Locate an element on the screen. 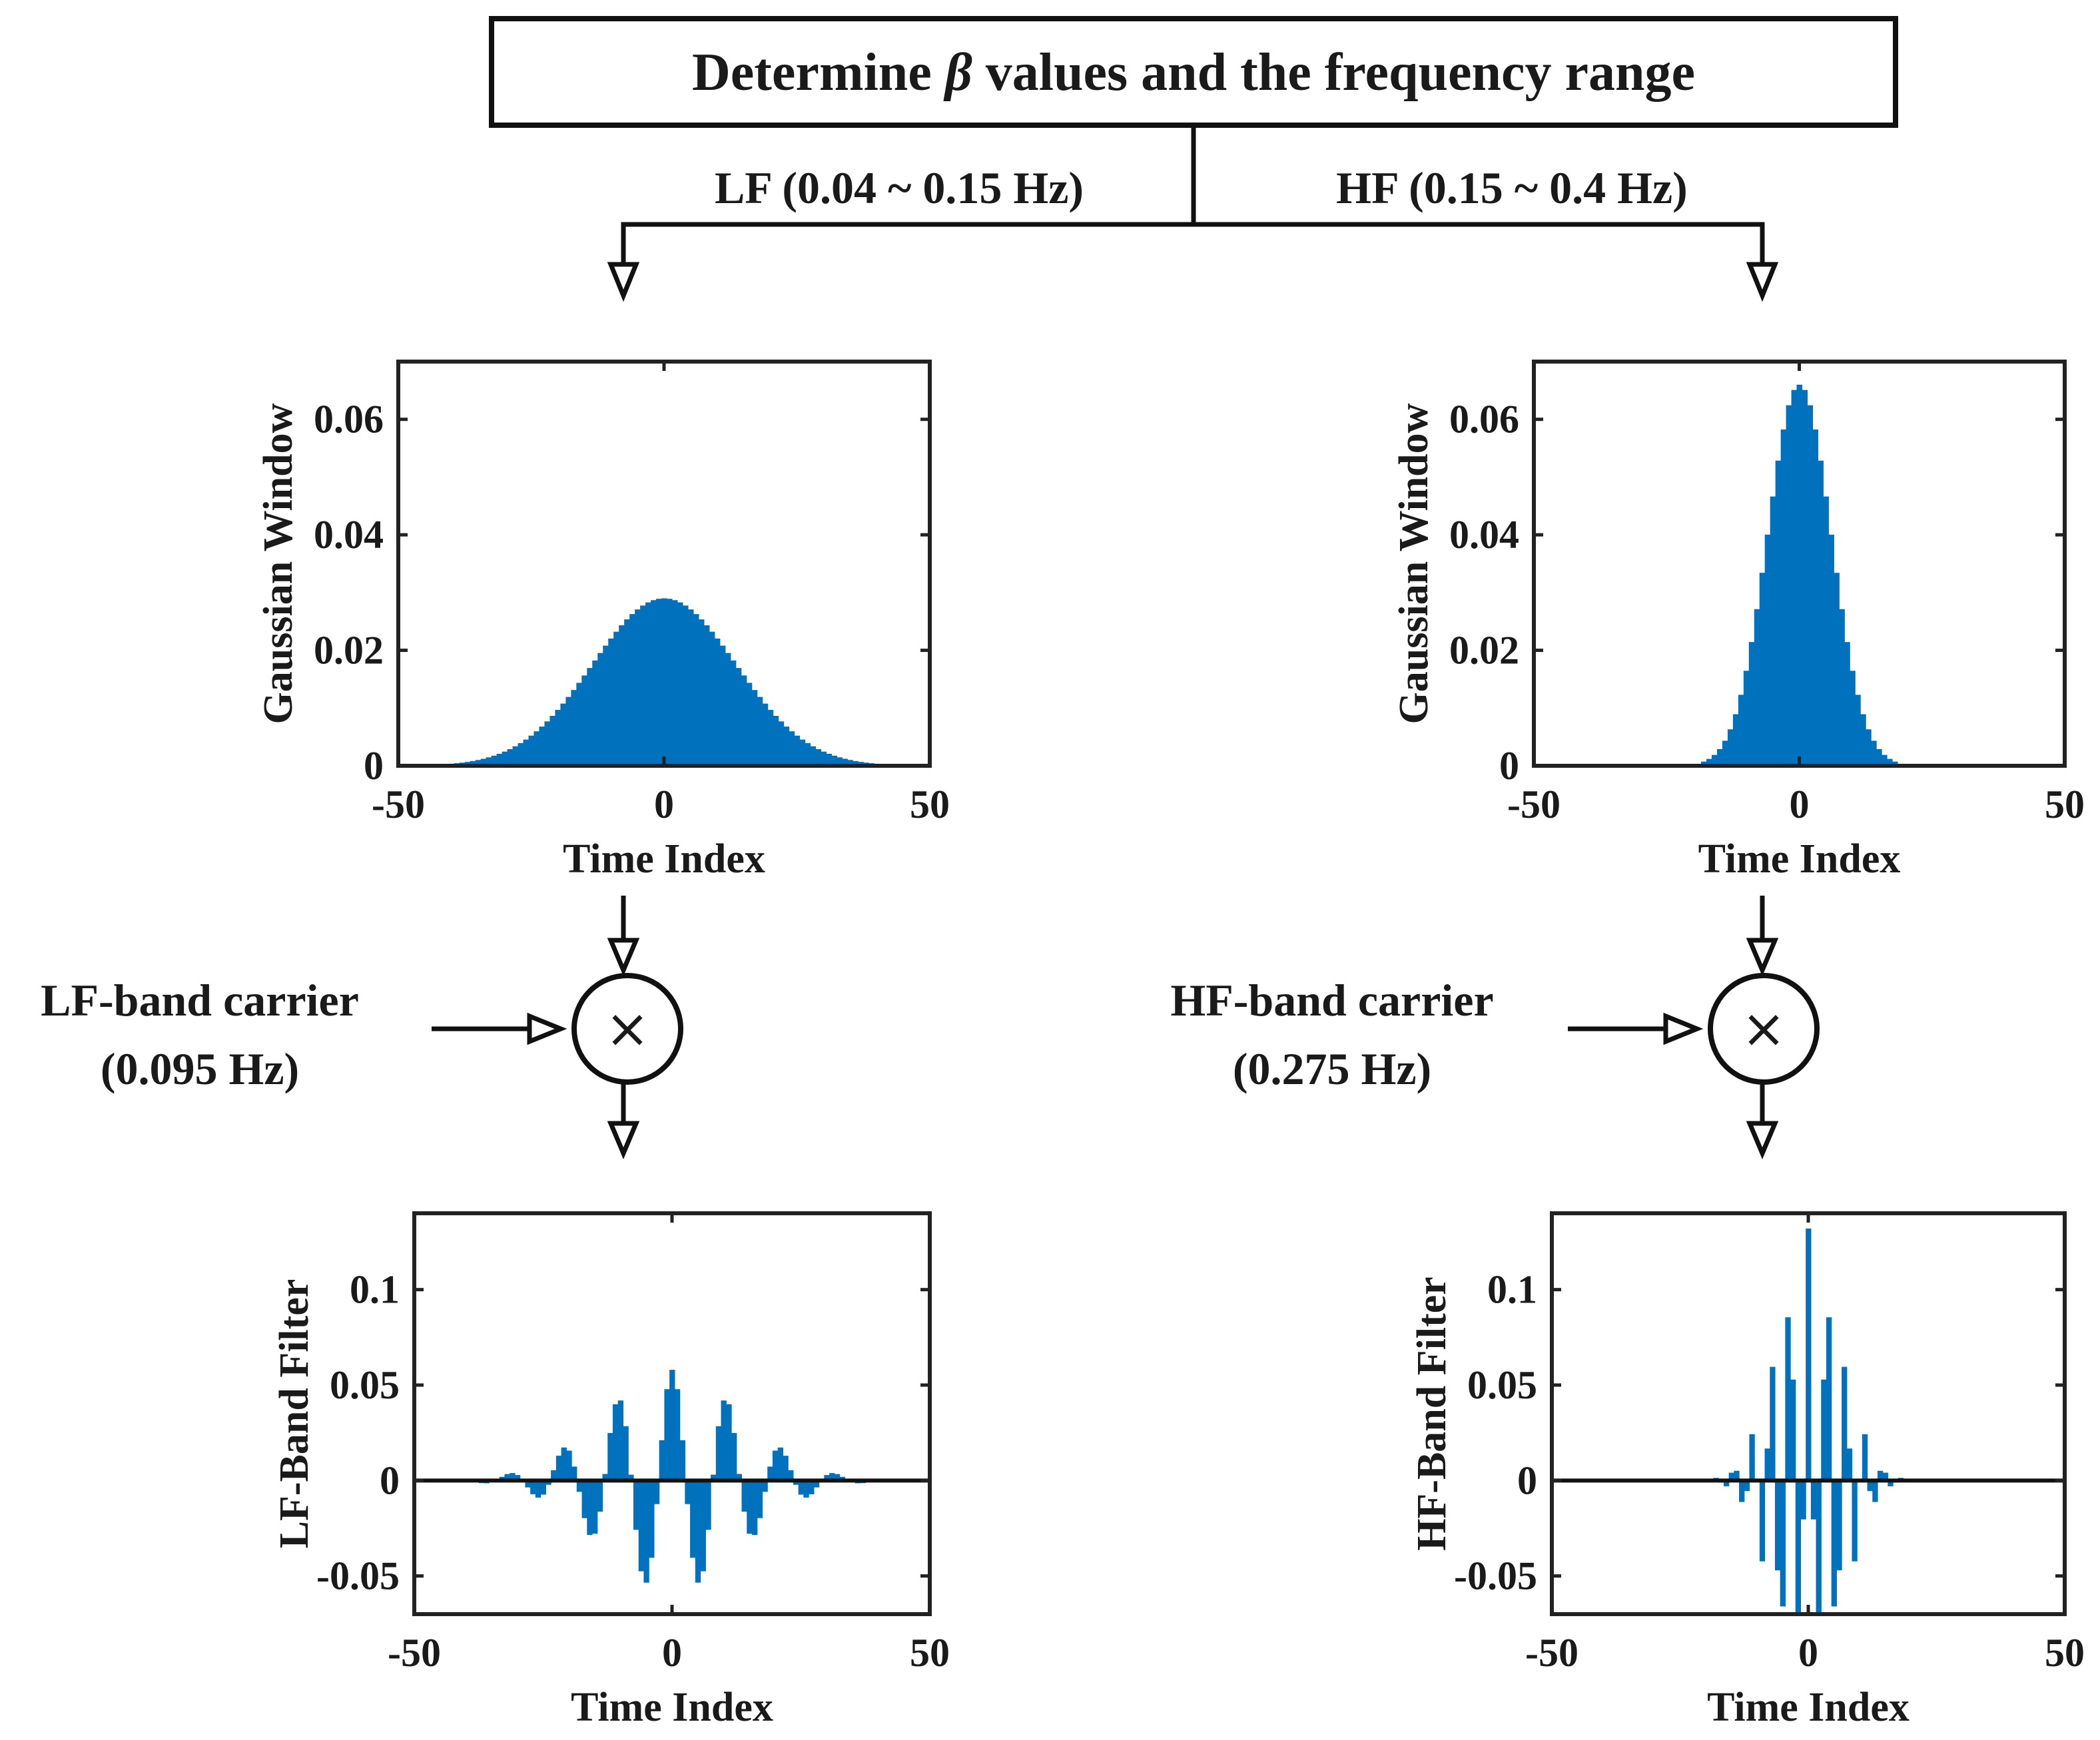 Image resolution: width=2100 pixels, height=1740 pixels. y-tick-label: 0.05 is located at coordinates (1502, 1385).